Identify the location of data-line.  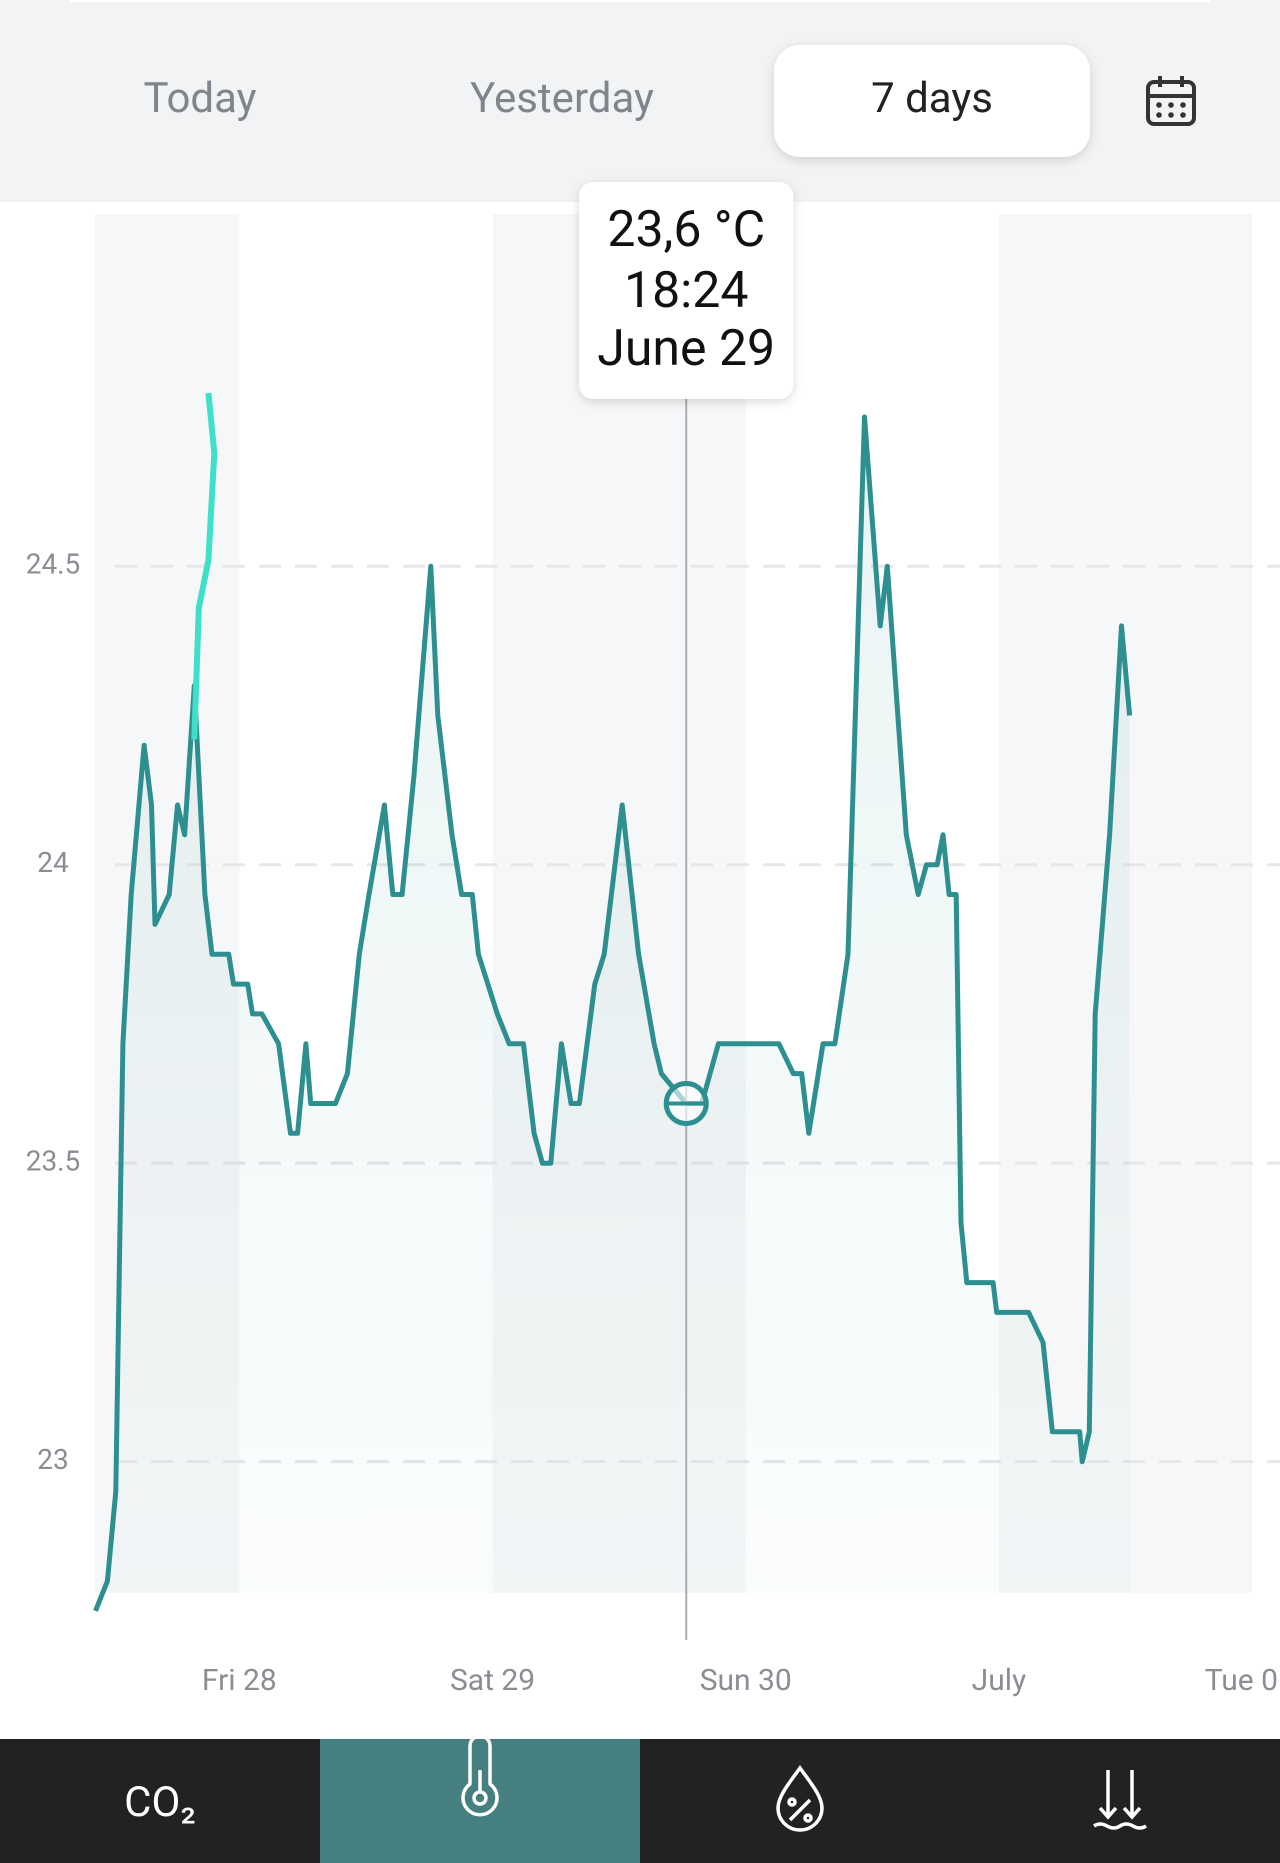
(204, 566).